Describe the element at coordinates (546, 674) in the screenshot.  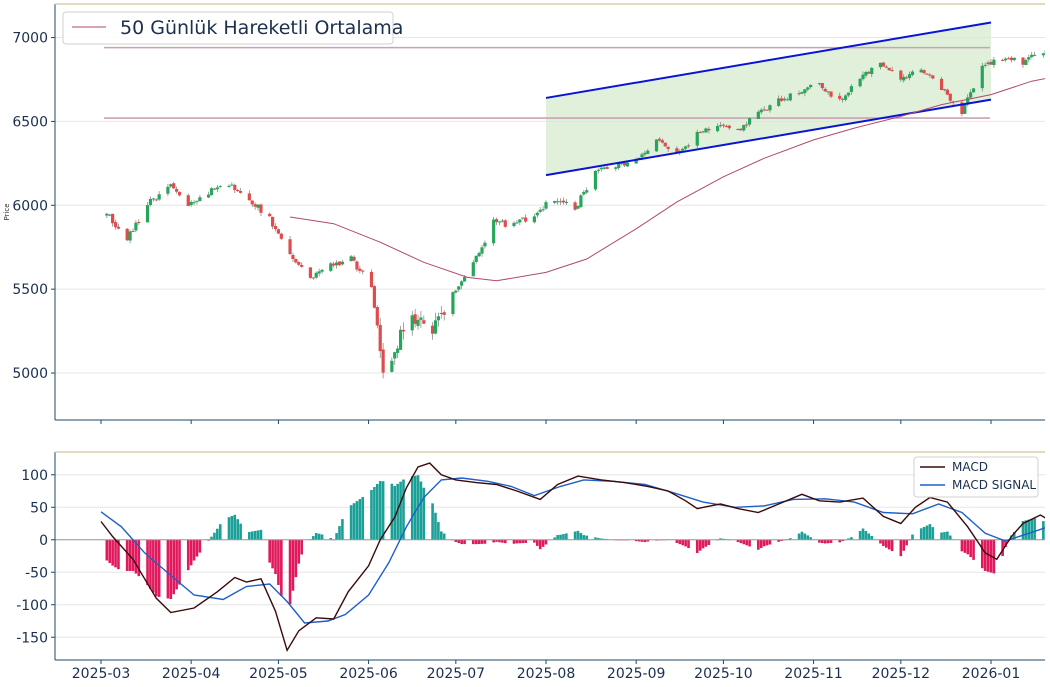
I see `x-tick-label: 2025-08` at that location.